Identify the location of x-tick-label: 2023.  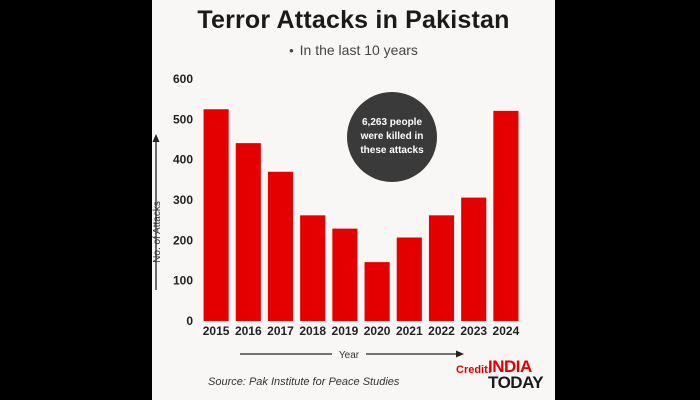
(473, 331).